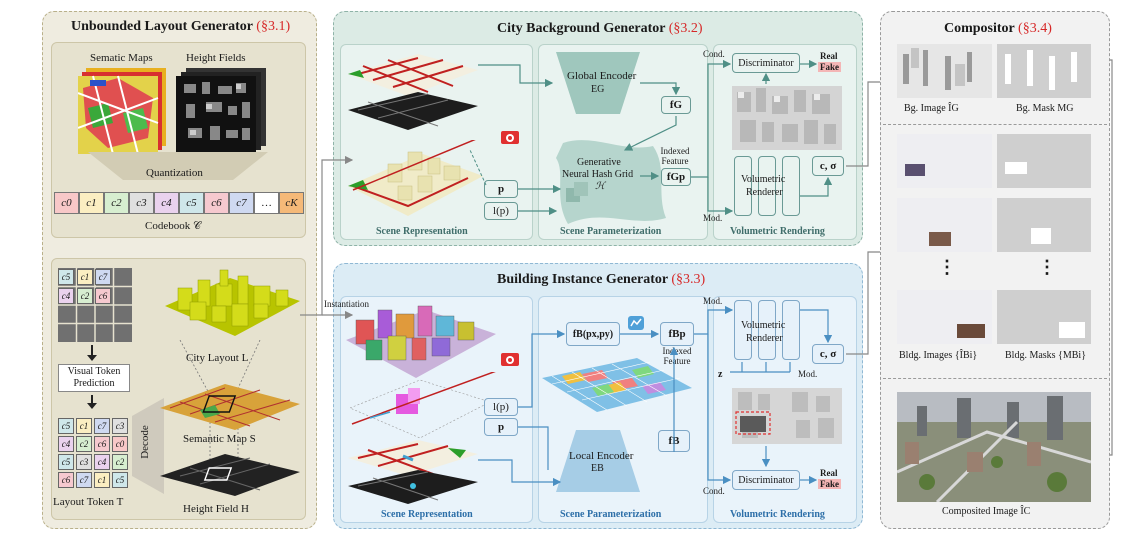  I want to click on local-encoder-trapezoid, so click(598, 461).